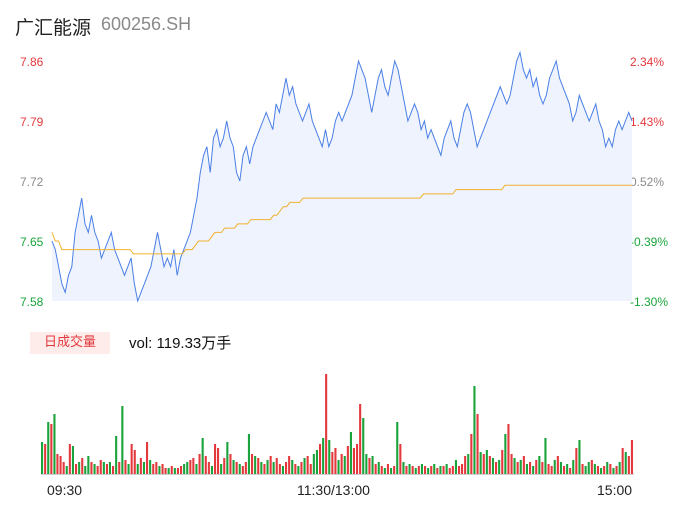  Describe the element at coordinates (649, 242) in the screenshot. I see `y-pct-tick: -0.39%` at that location.